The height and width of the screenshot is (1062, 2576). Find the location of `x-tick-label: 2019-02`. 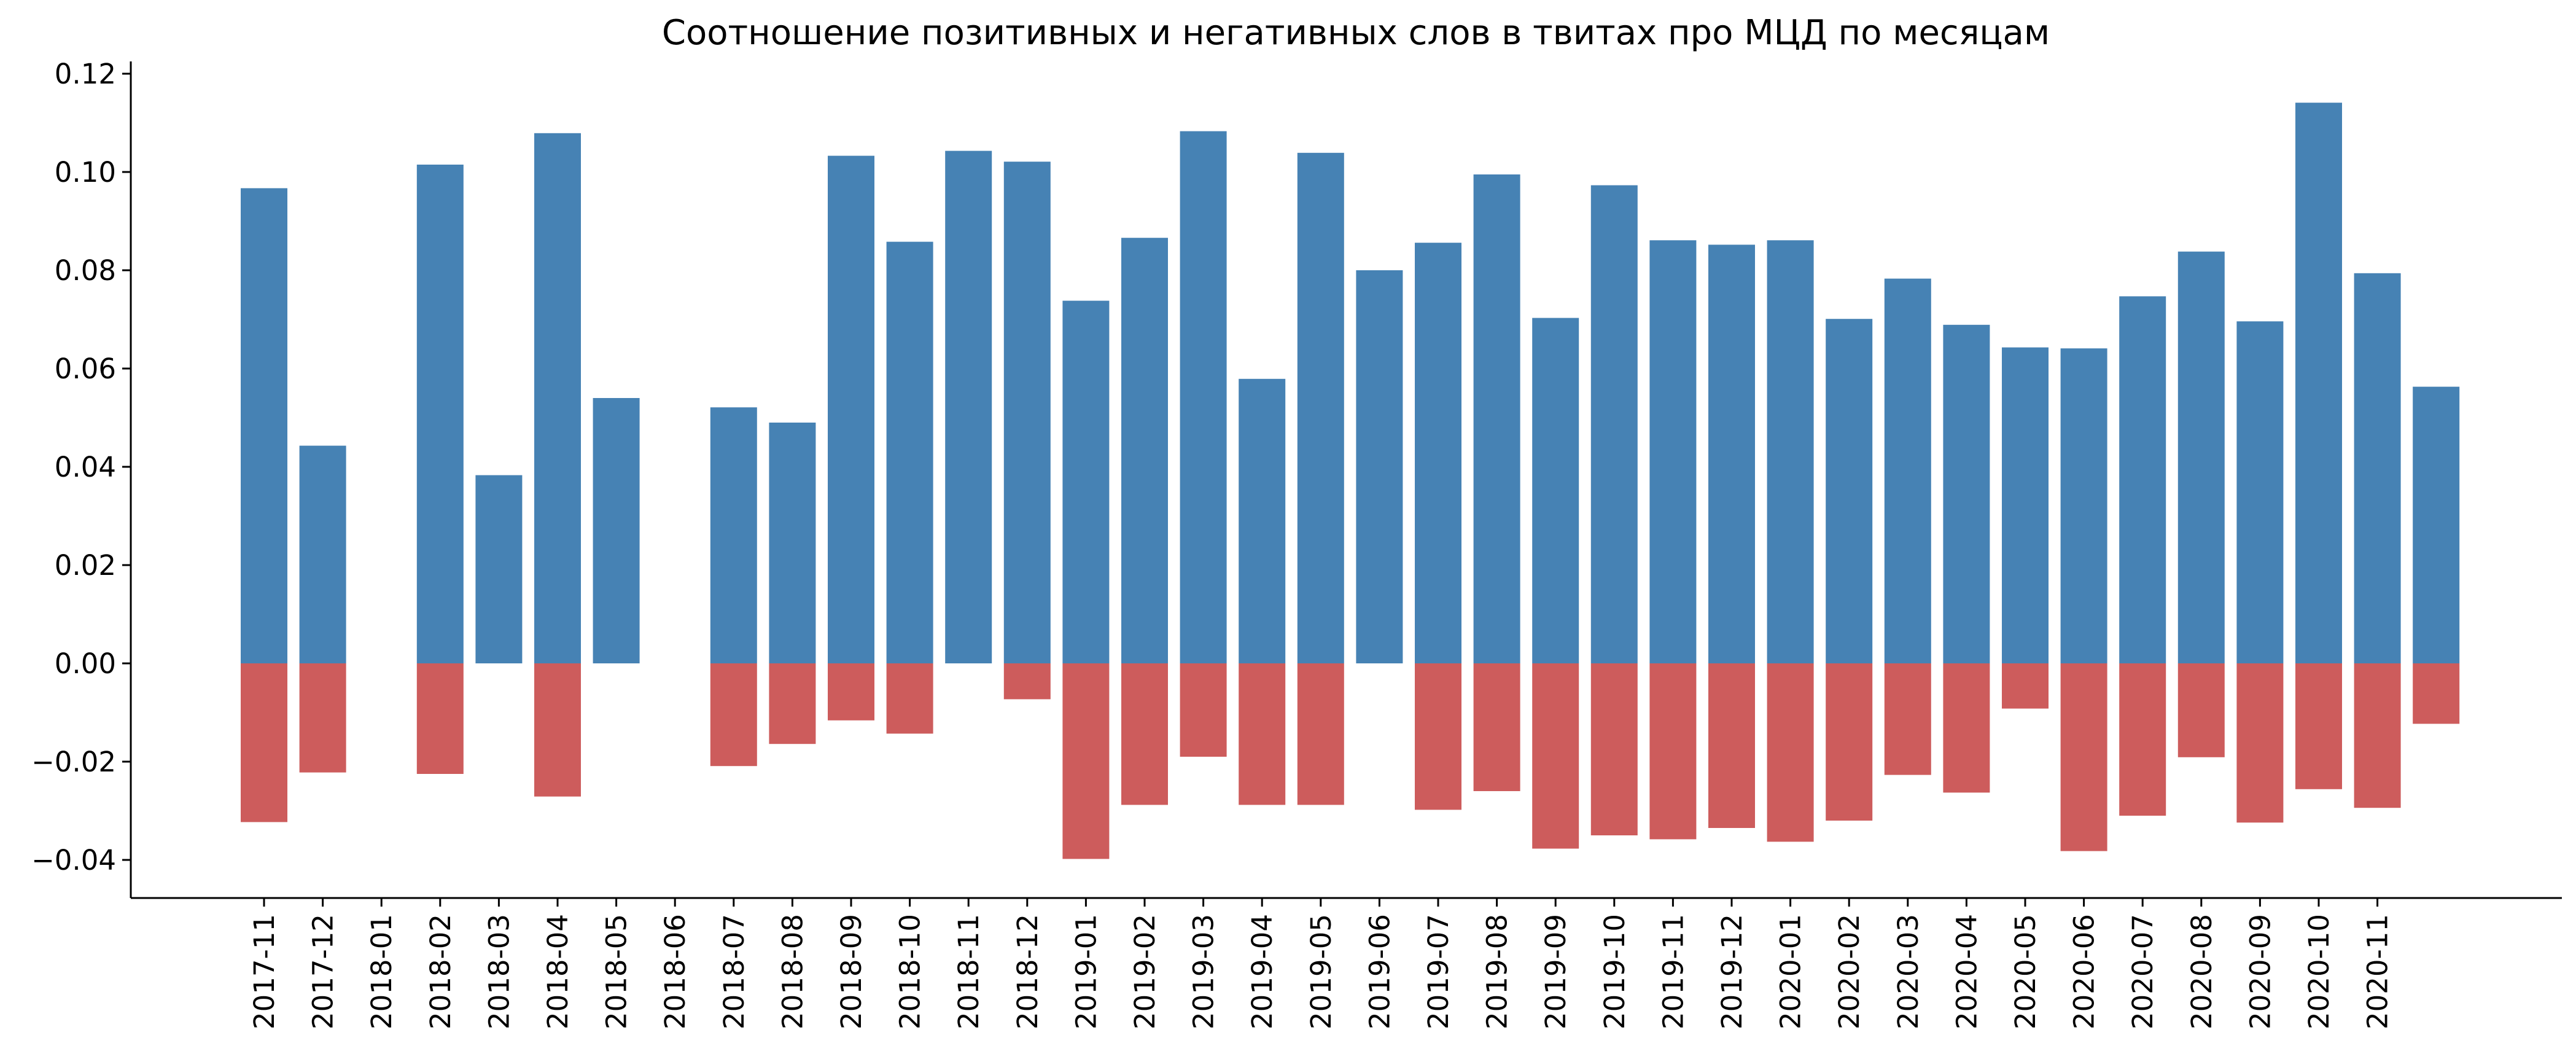

x-tick-label: 2019-02 is located at coordinates (1145, 971).